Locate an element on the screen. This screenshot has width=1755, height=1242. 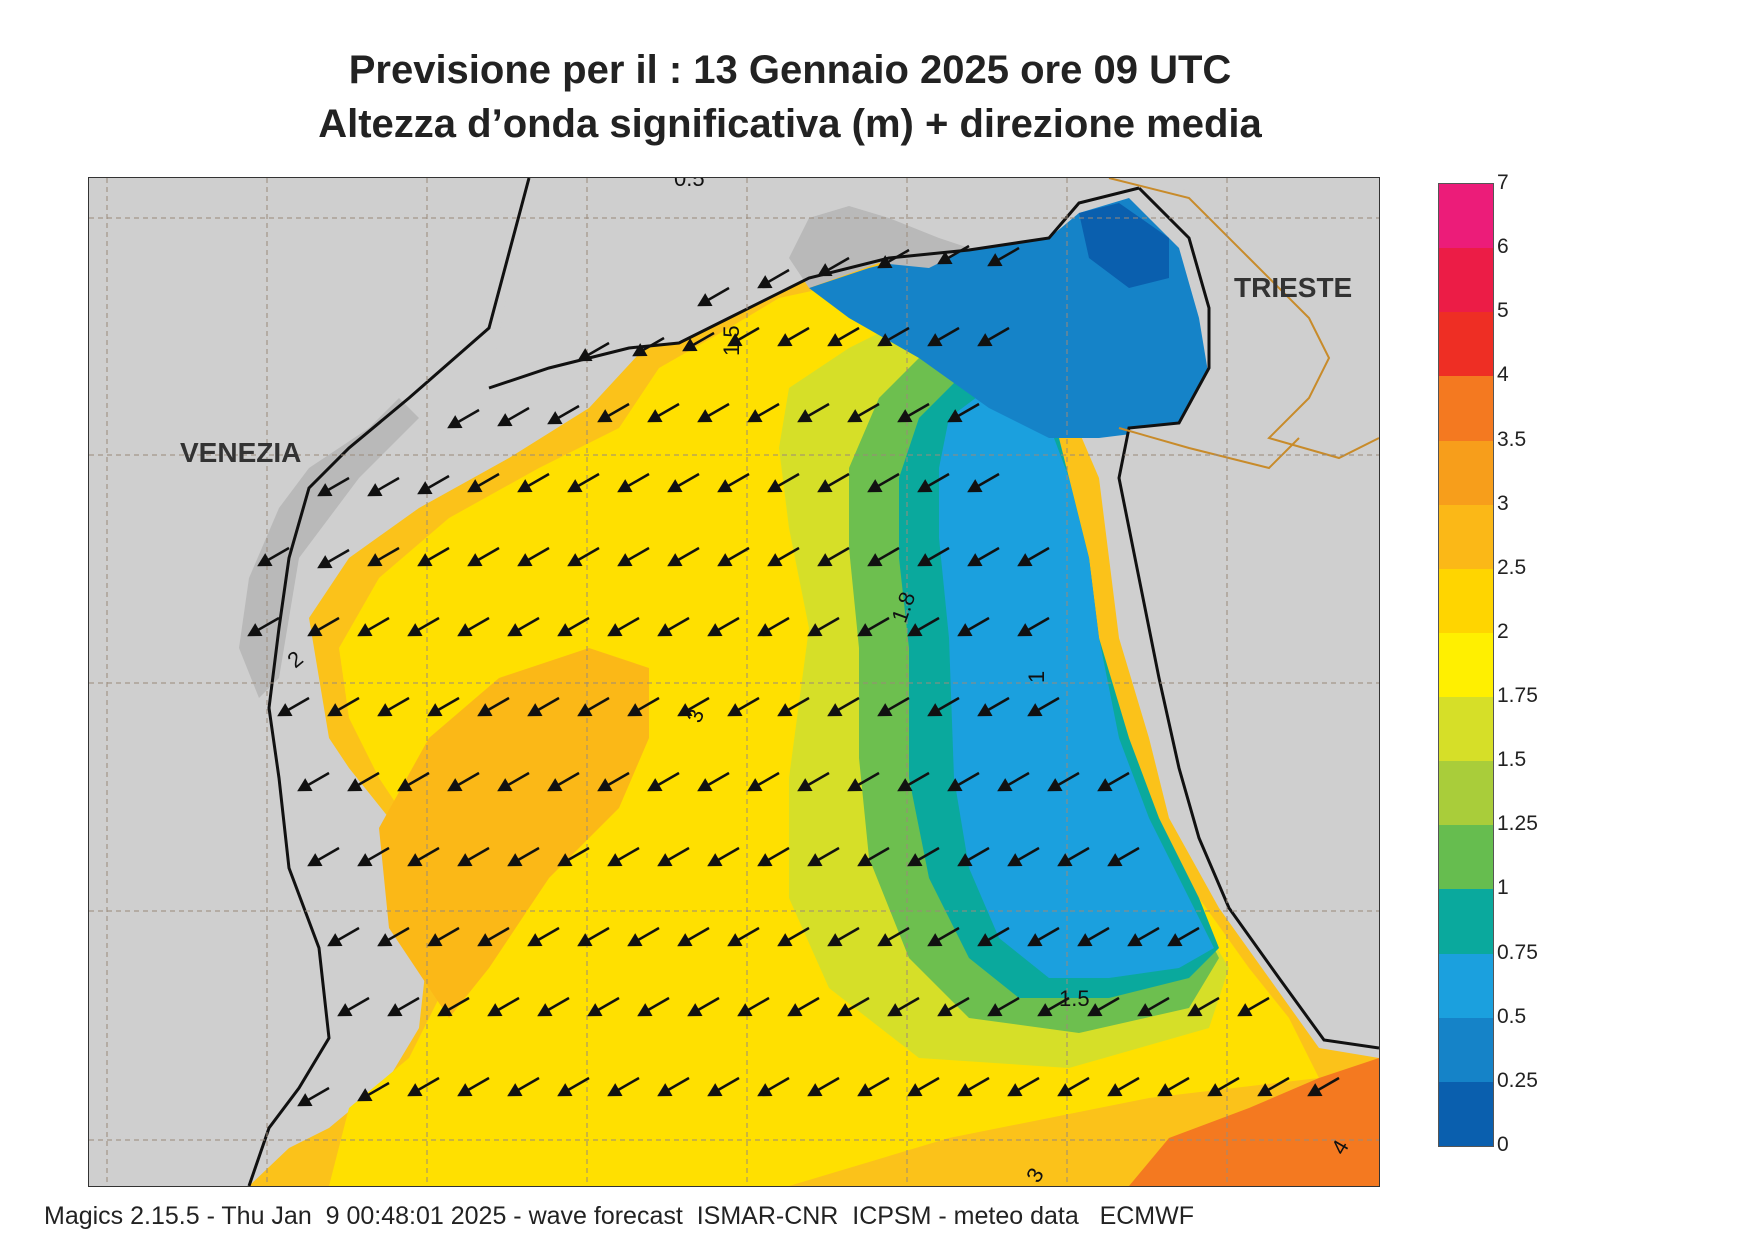
coastline-north is located at coordinates (814, 288).